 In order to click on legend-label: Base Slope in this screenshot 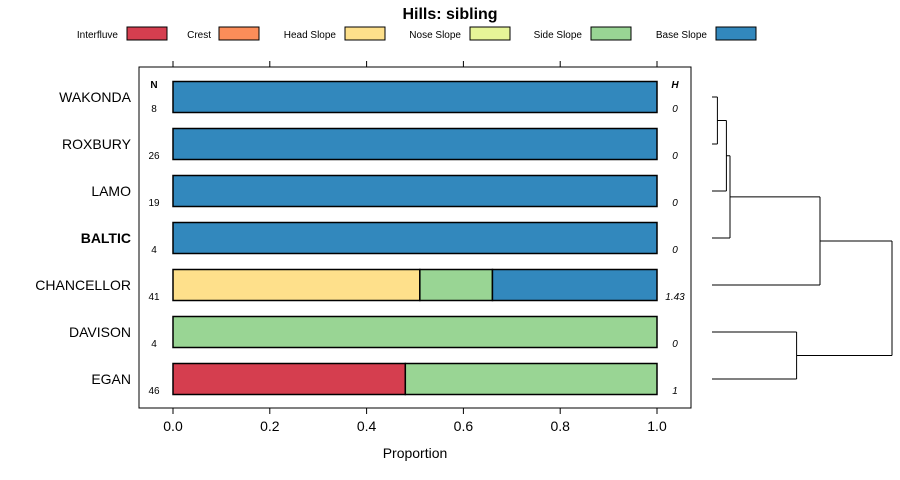, I will do `click(682, 35)`.